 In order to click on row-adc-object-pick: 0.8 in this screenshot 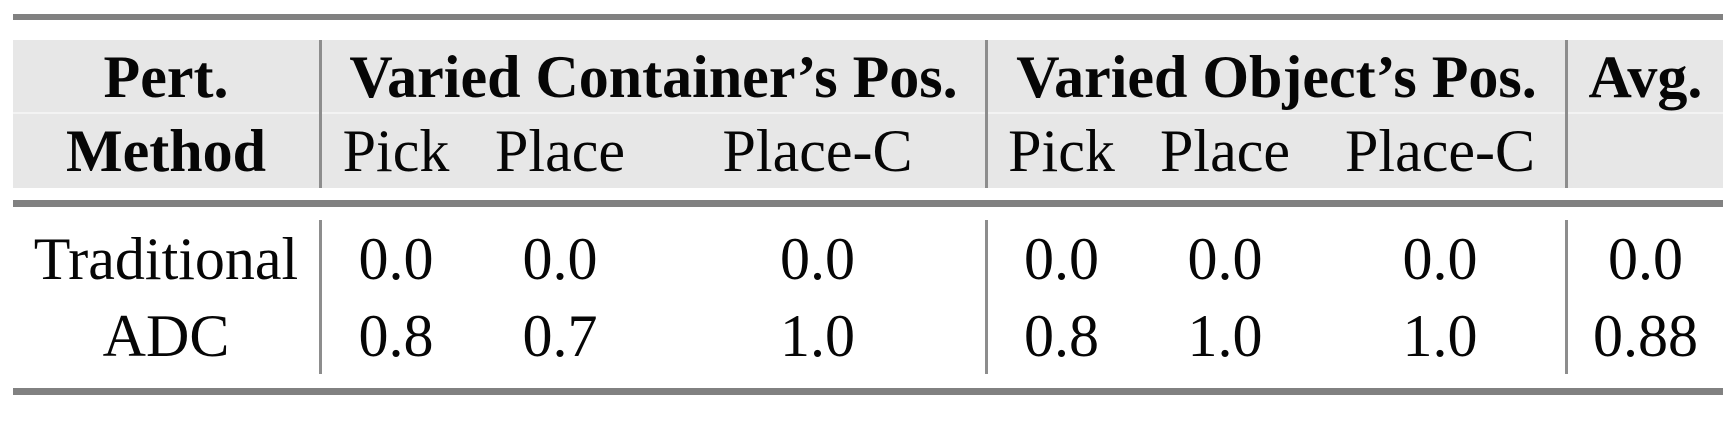, I will do `click(1061, 335)`.